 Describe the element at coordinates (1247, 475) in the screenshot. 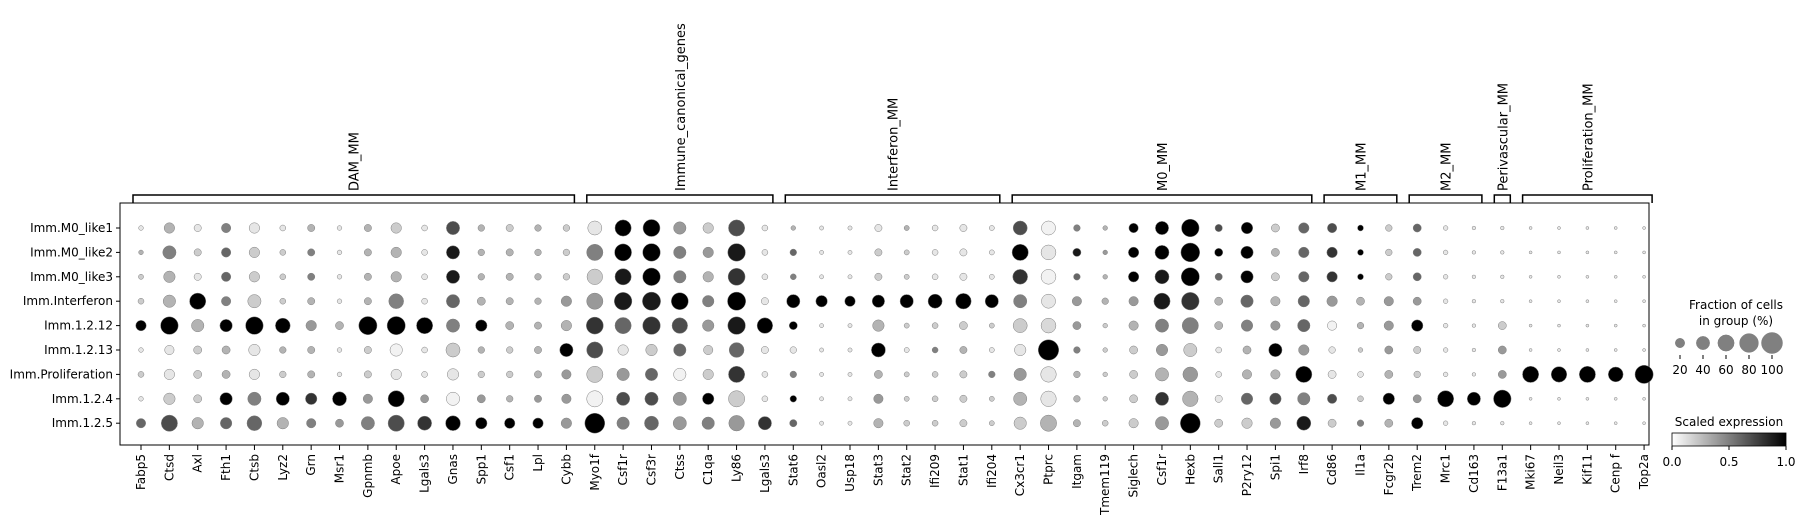

I see `gene-label: P2ry12` at that location.